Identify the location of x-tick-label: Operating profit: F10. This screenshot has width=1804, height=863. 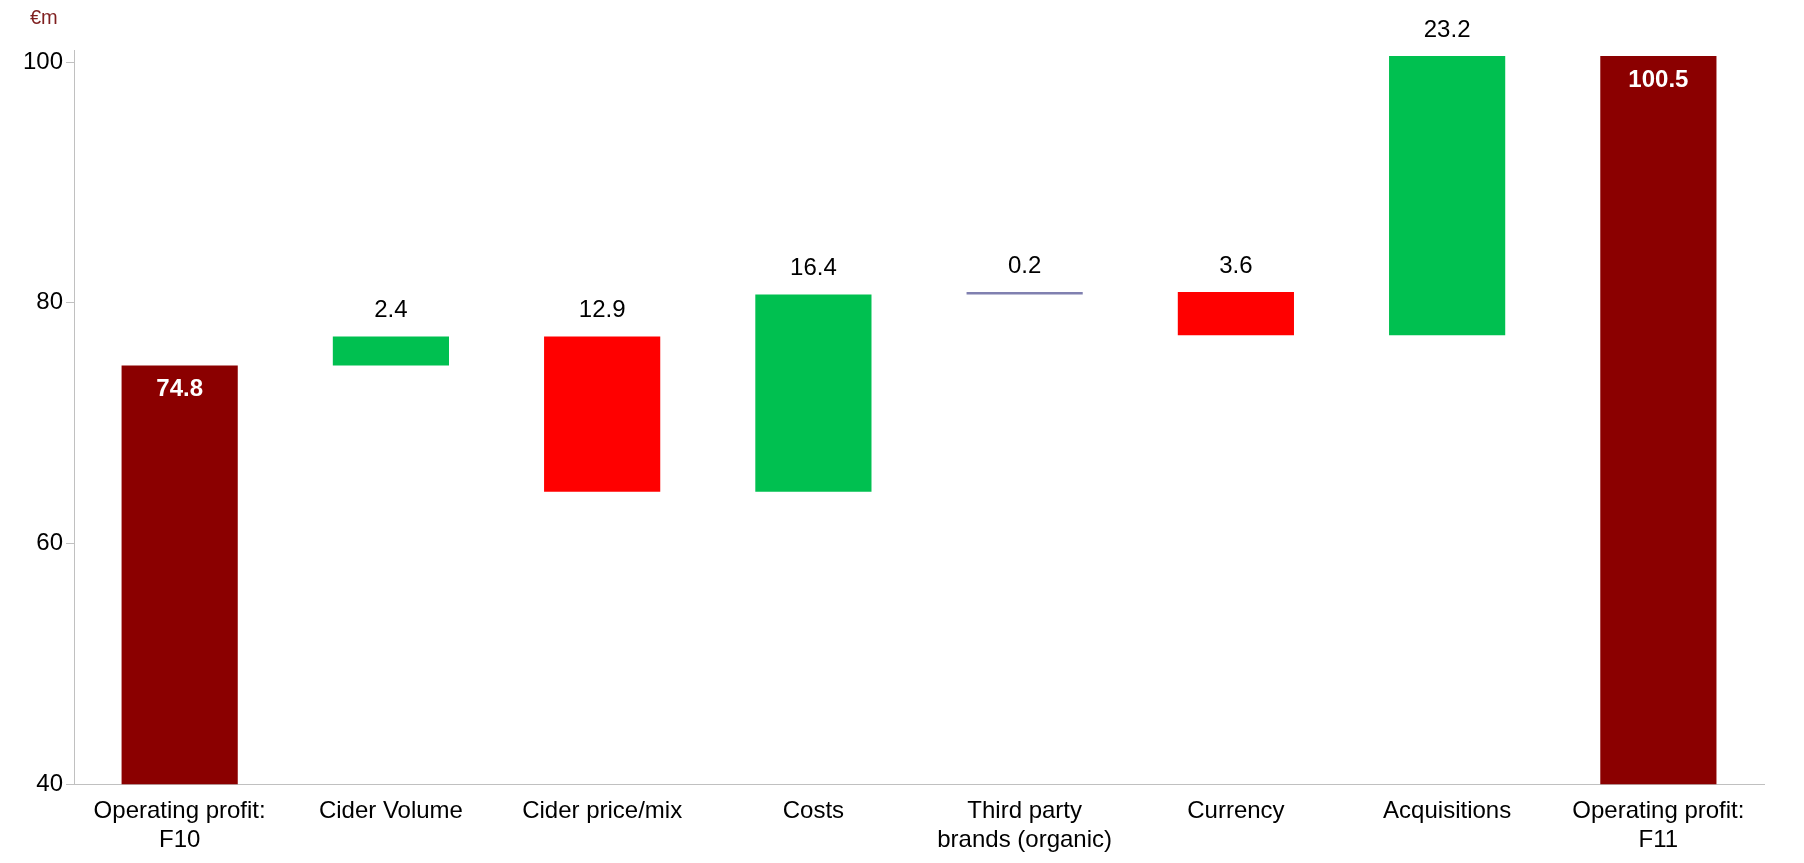
(179, 824).